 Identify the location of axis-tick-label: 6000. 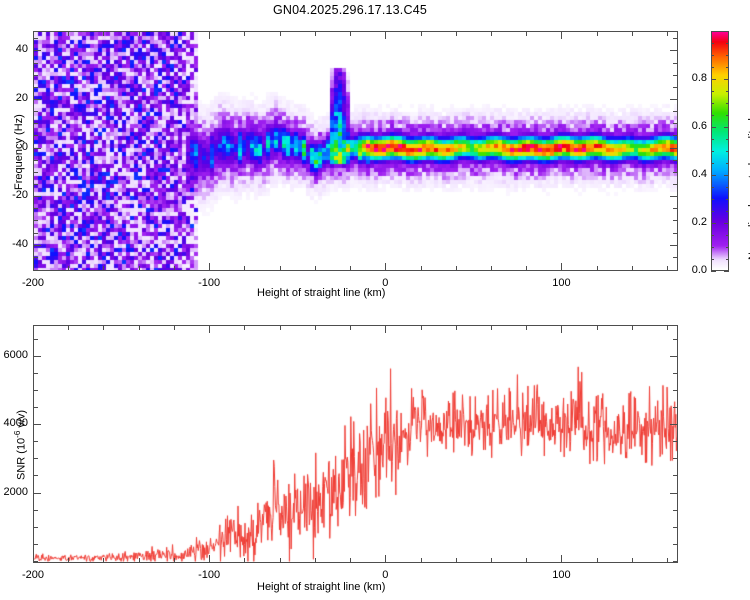
(15, 354).